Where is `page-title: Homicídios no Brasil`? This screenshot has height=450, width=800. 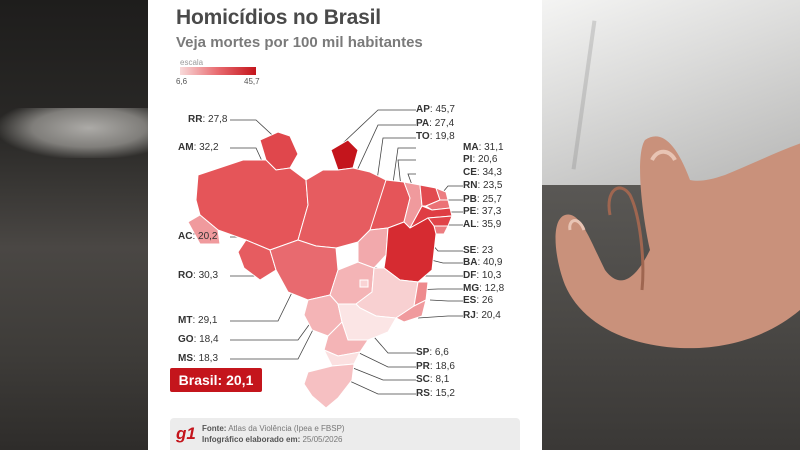
page-title: Homicídios no Brasil is located at coordinates (278, 17).